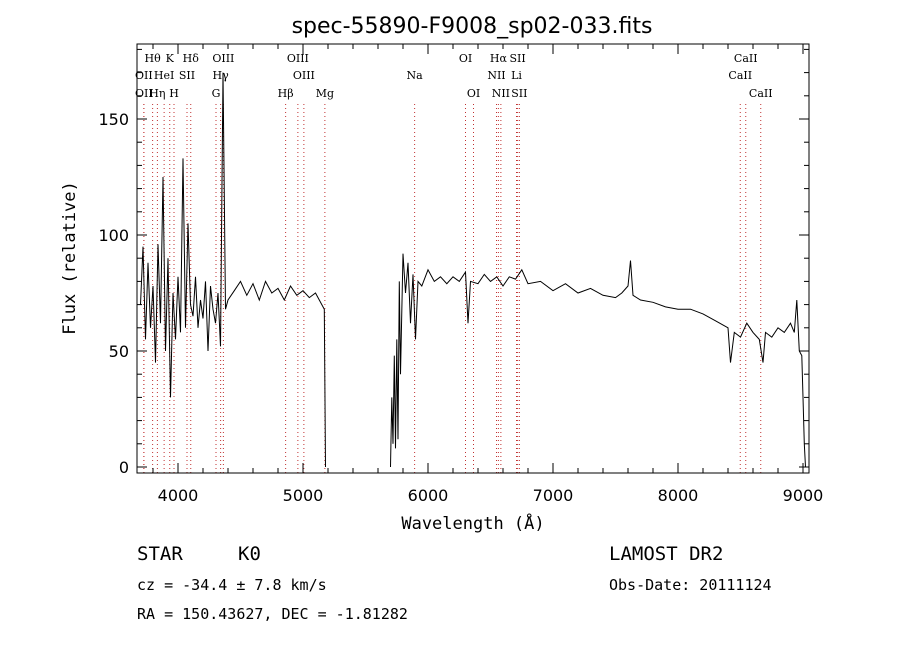  I want to click on x-tick-label: 4000, so click(178, 495).